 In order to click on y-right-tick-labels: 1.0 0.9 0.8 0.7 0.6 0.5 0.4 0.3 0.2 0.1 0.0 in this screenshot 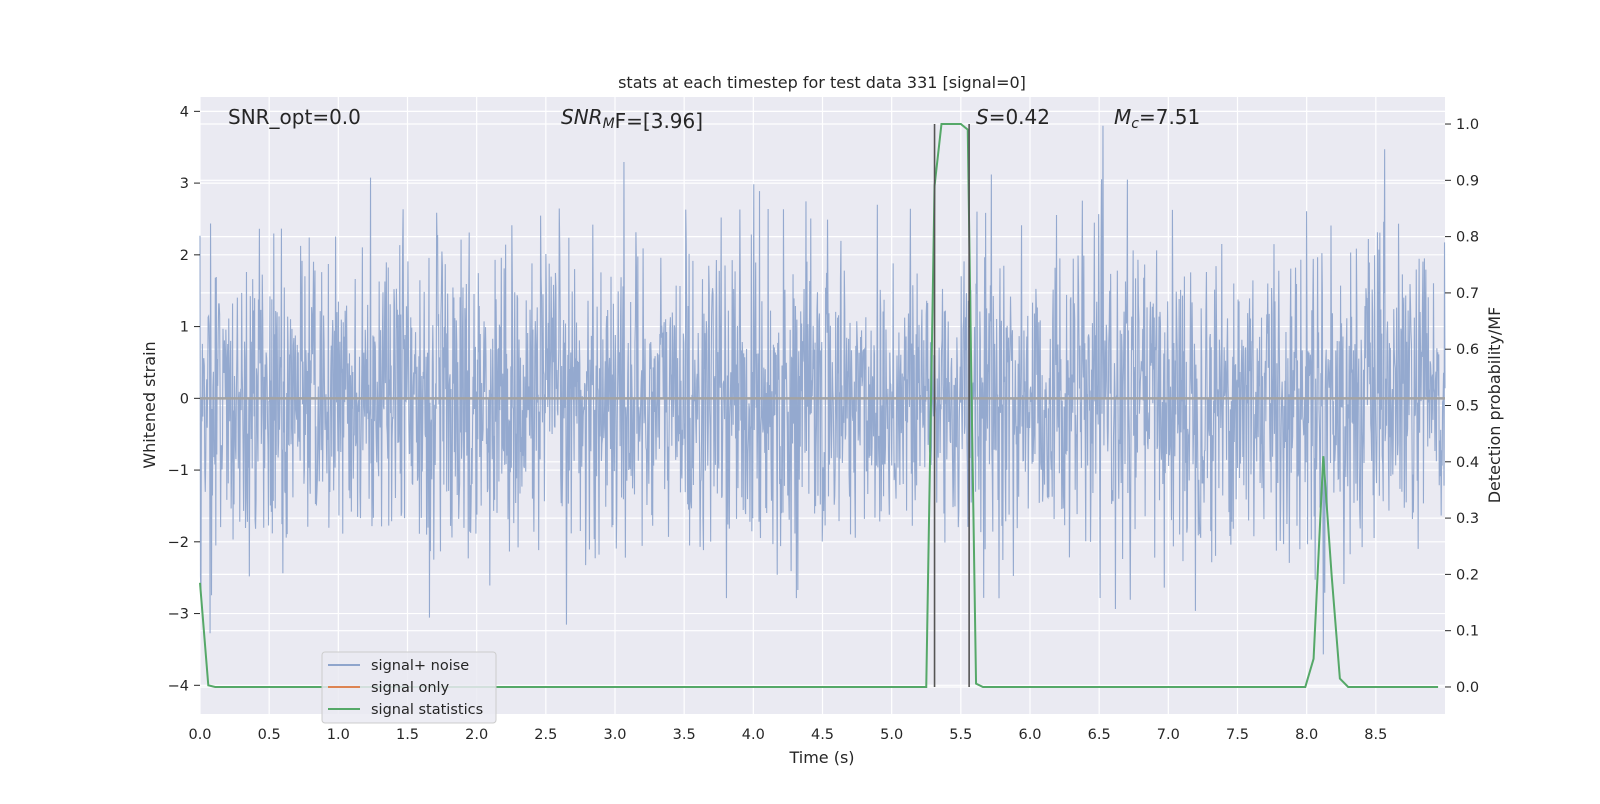, I will do `click(1462, 406)`.